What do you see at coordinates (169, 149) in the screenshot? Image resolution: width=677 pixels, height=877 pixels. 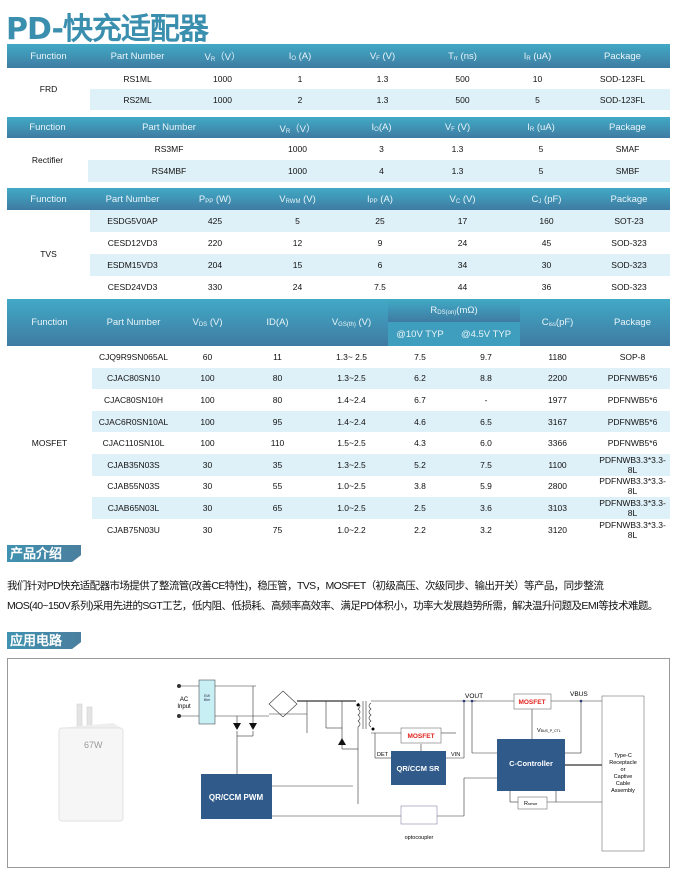 I see `part-number-cell: RS3MF` at bounding box center [169, 149].